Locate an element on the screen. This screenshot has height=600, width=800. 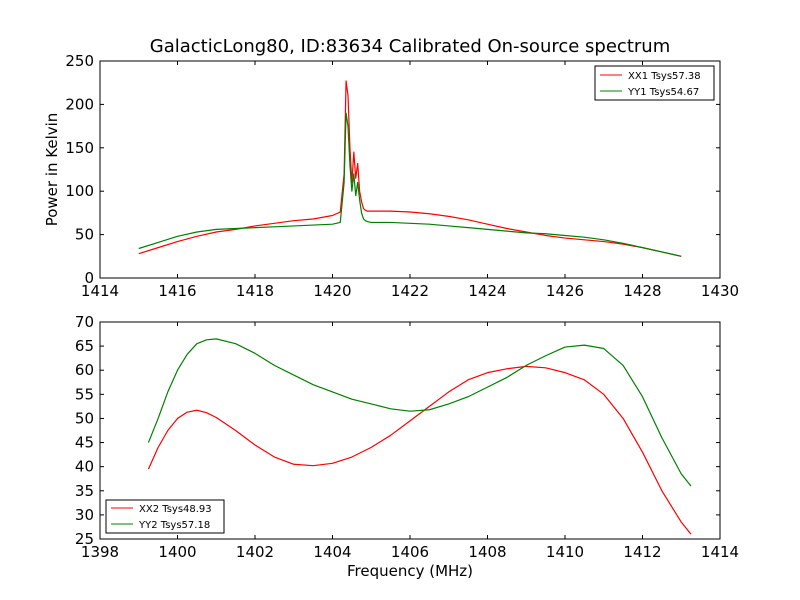
y-tick-label: 250 is located at coordinates (79, 61).